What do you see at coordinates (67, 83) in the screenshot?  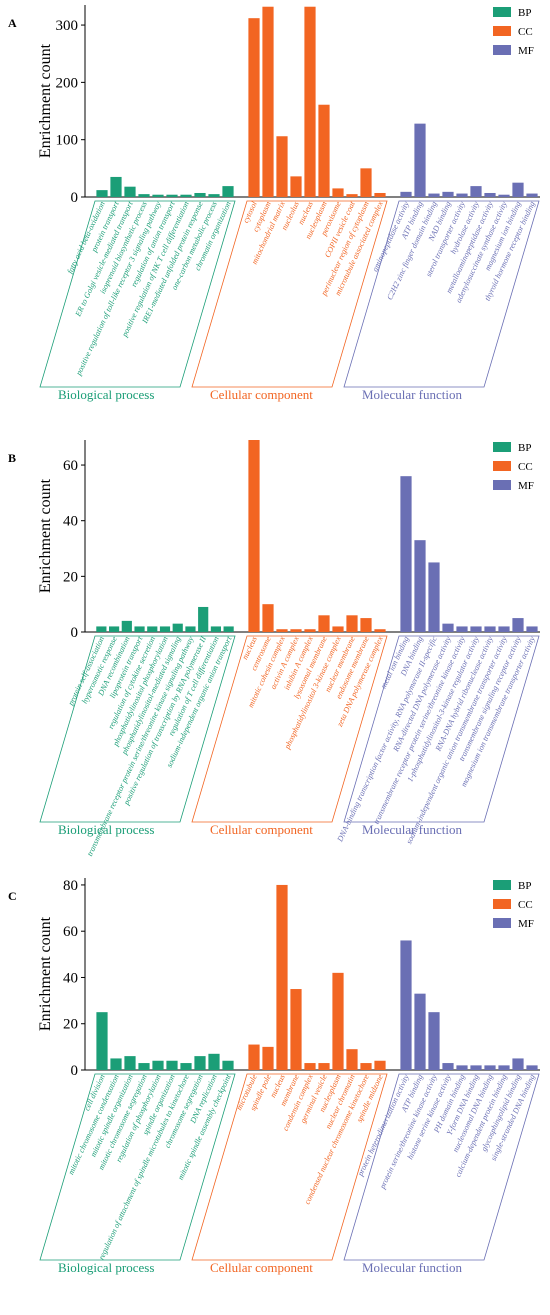 I see `y-tick-label: 200` at bounding box center [67, 83].